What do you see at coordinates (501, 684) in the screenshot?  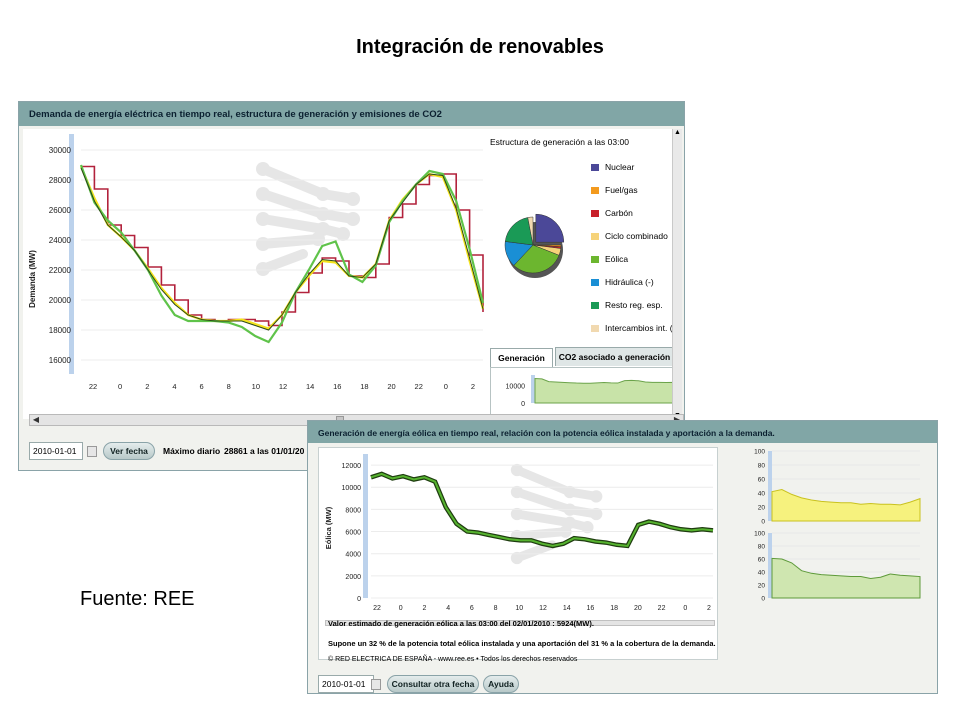 I see `ayuda-button: Ayuda` at bounding box center [501, 684].